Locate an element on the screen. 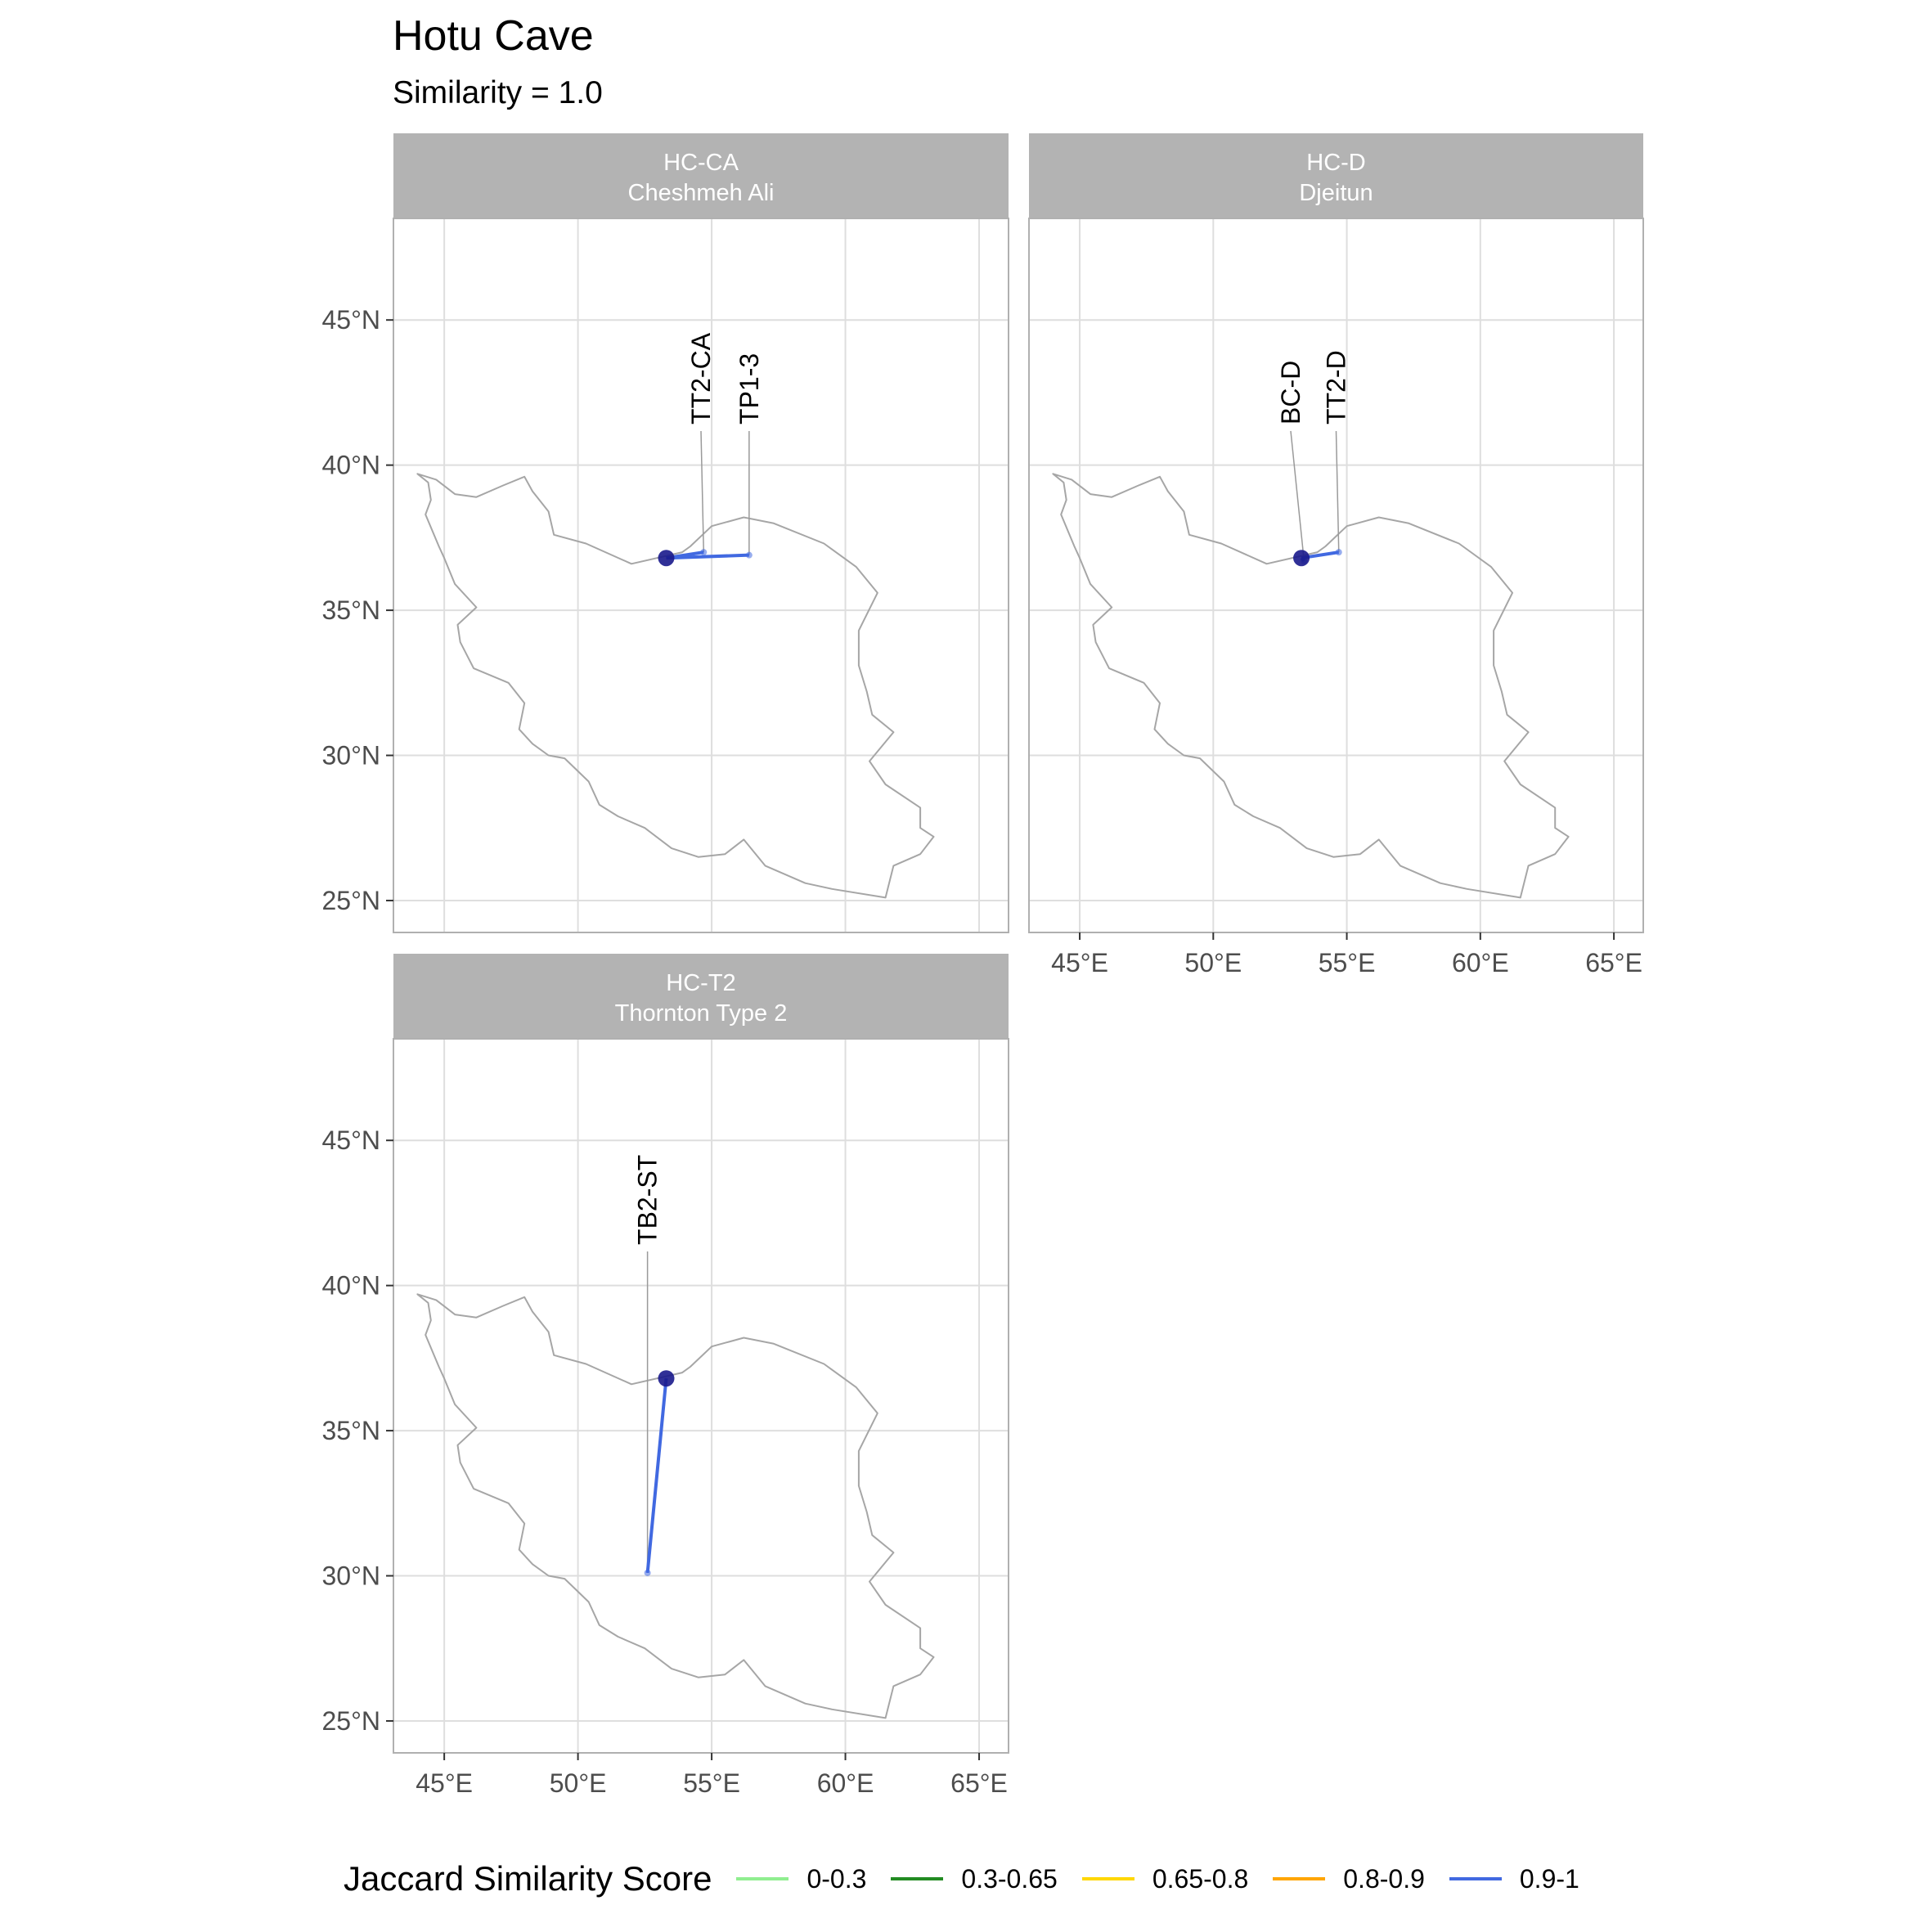 The height and width of the screenshot is (1932, 1932). facet-strip-code: HC-CA is located at coordinates (701, 163).